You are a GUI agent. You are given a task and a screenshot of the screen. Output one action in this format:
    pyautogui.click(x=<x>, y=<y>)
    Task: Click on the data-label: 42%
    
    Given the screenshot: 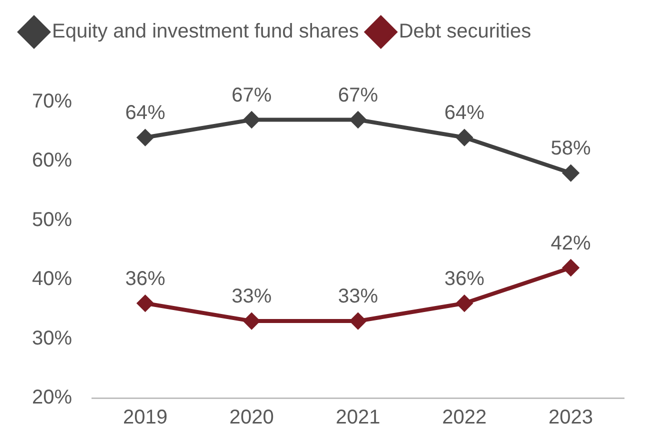 What is the action you would take?
    pyautogui.click(x=571, y=243)
    